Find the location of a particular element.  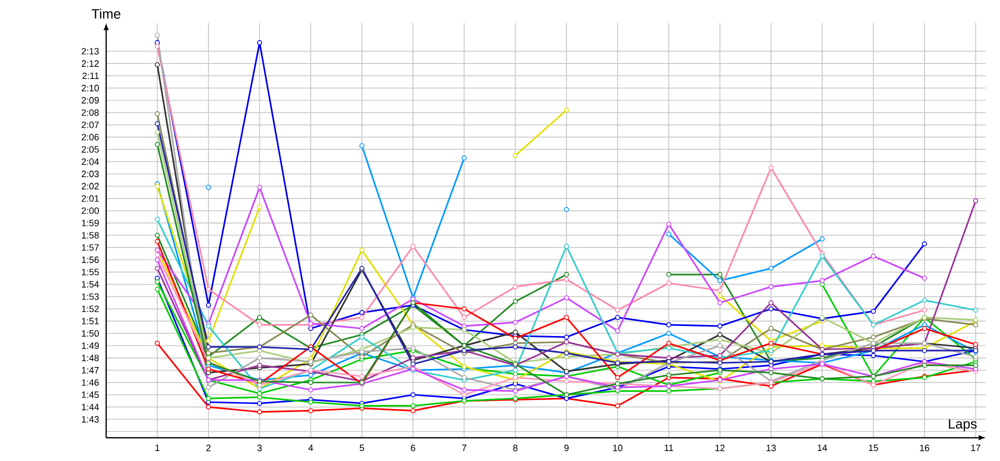

y-tick-label: 2:06 is located at coordinates (90, 137).